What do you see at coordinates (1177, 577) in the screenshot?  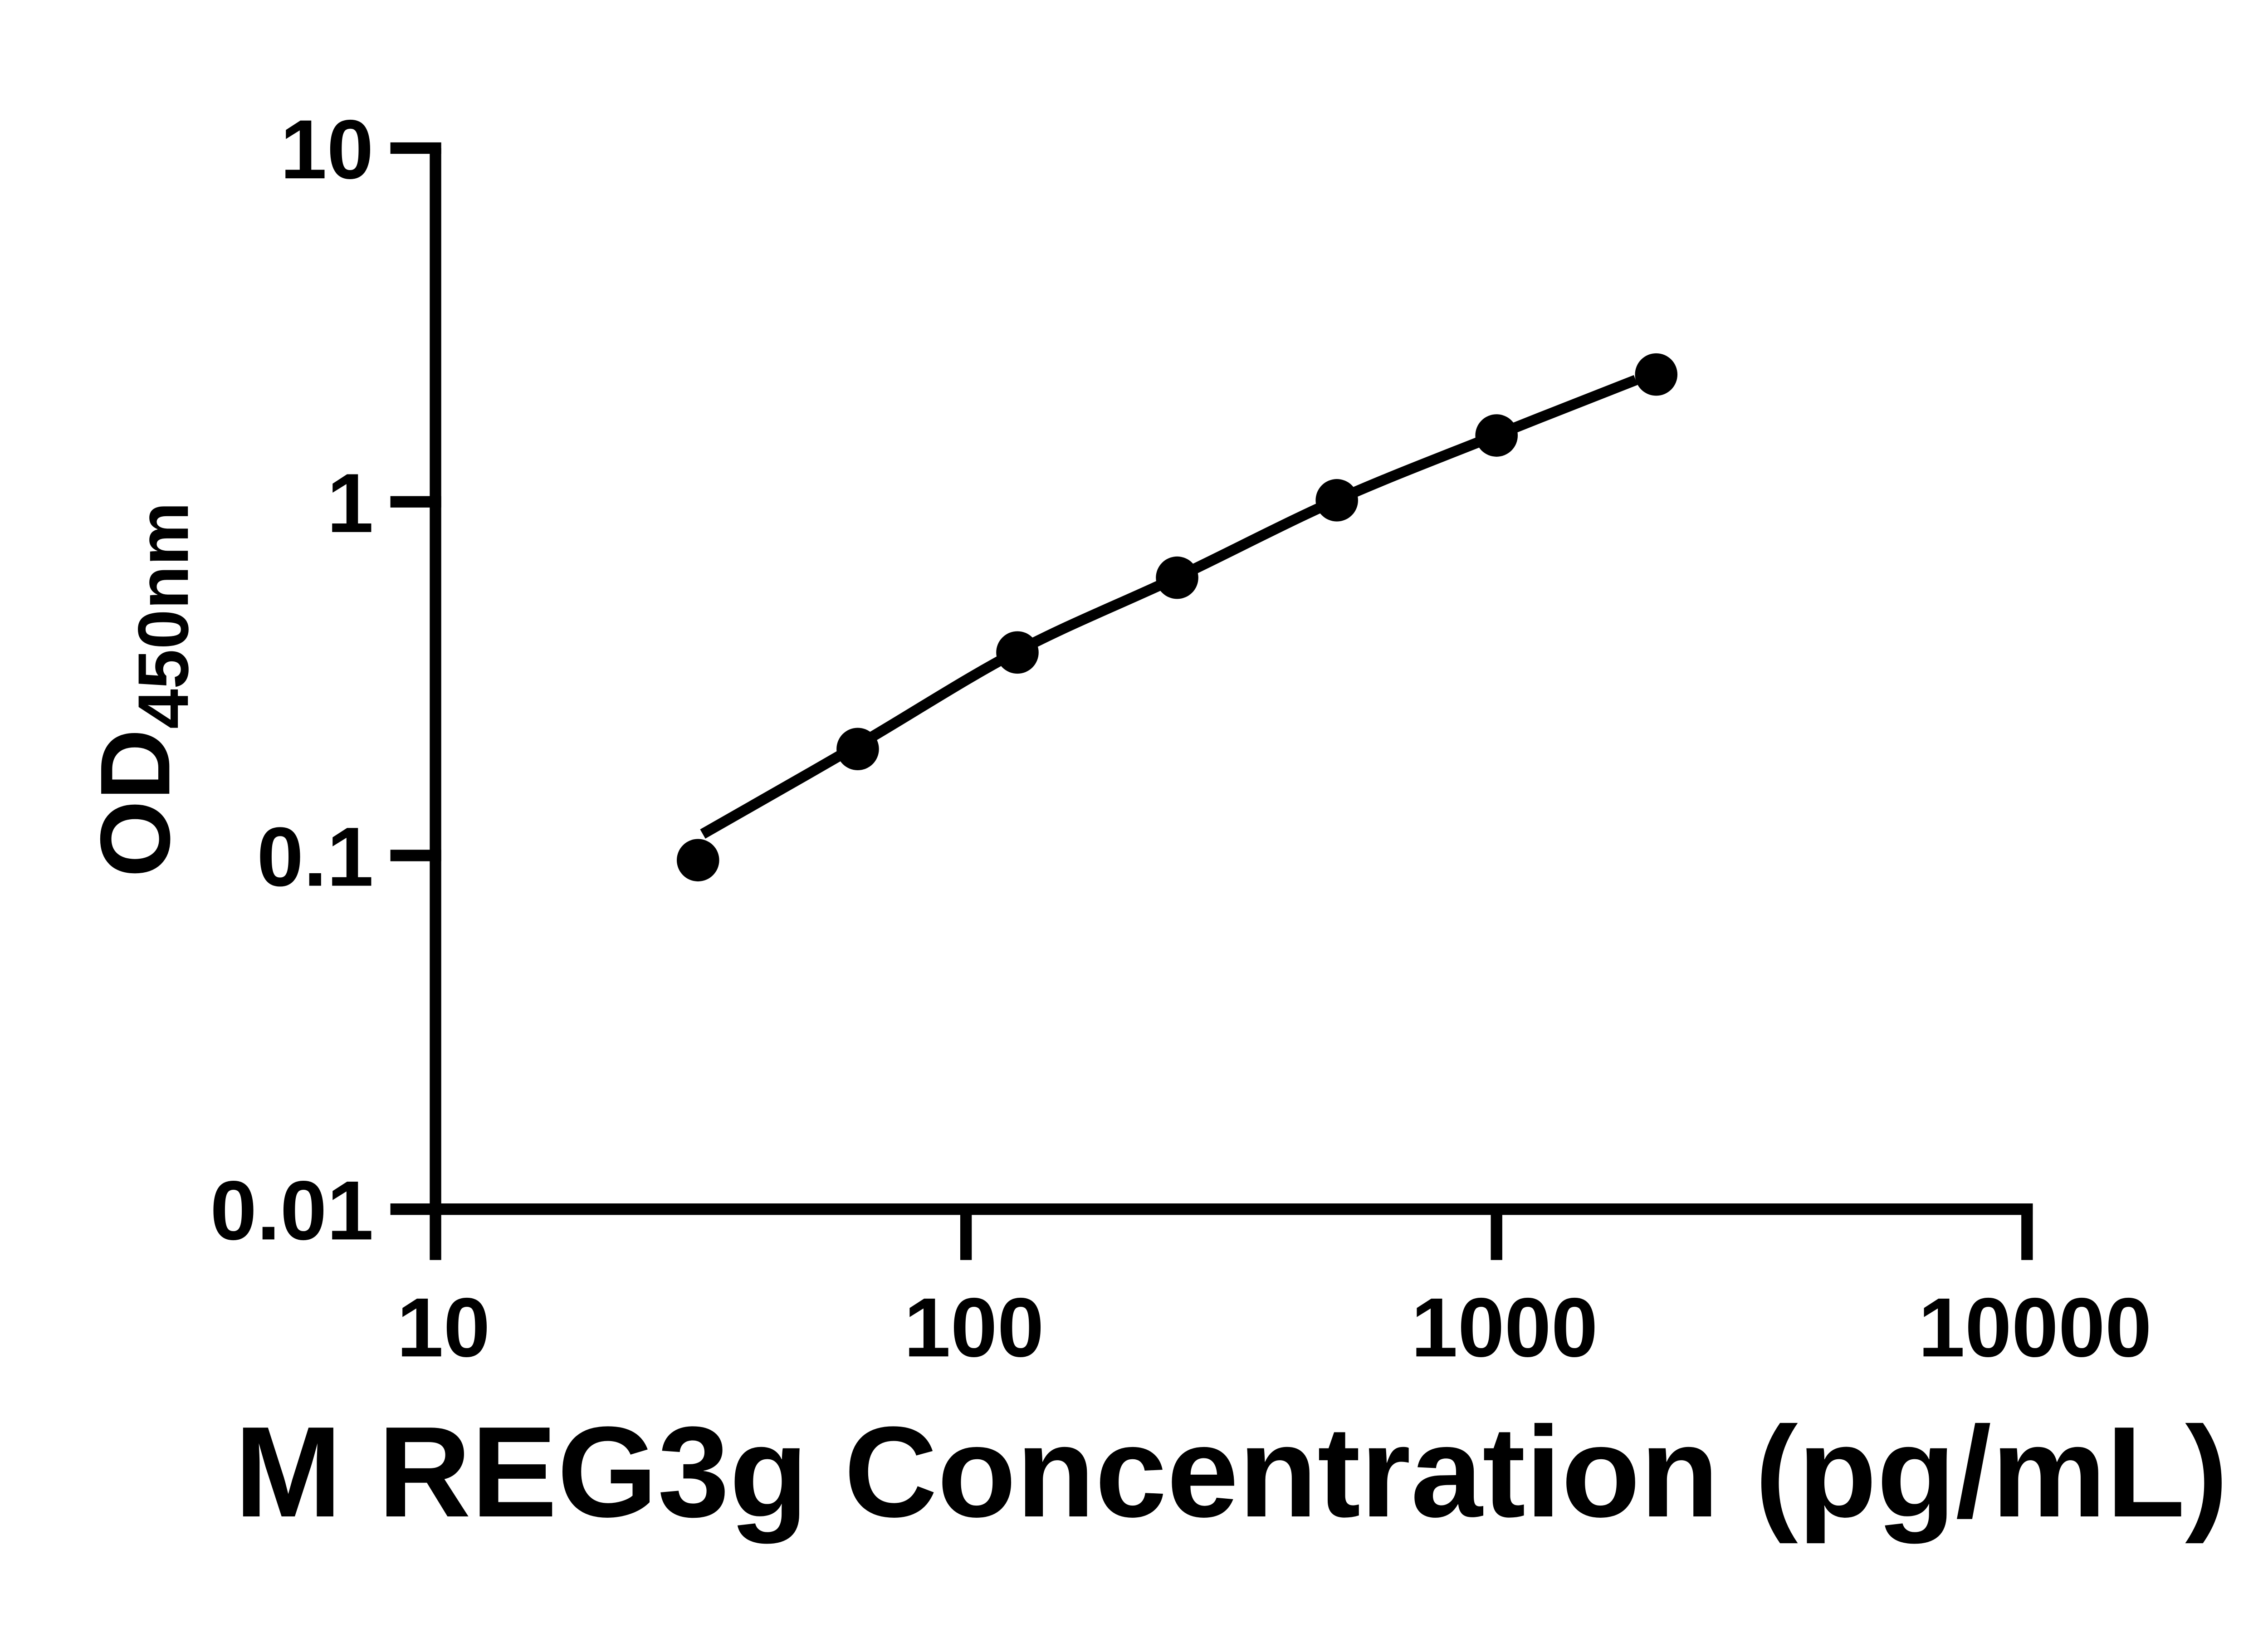 I see `data-point-marker-x250` at bounding box center [1177, 577].